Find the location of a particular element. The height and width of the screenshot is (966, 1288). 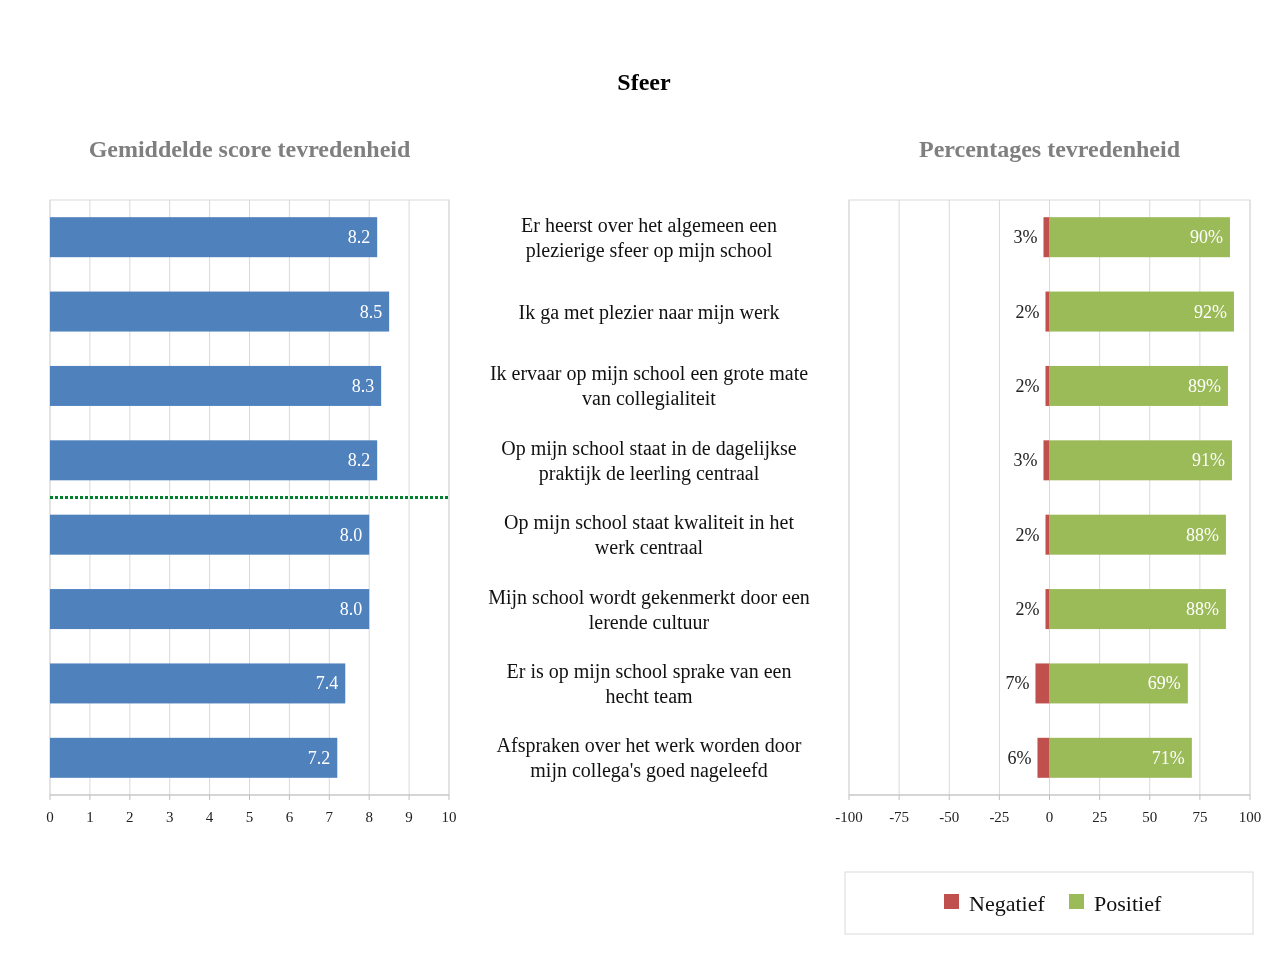

data-label: 69% is located at coordinates (1164, 683).